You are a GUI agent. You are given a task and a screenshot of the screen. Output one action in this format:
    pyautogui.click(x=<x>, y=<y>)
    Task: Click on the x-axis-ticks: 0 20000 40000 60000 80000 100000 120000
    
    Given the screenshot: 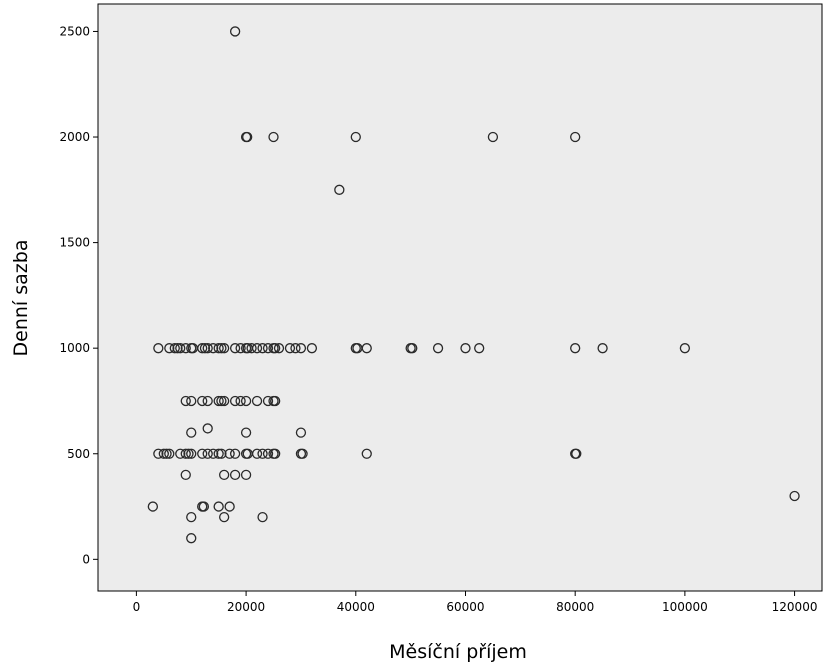 What is the action you would take?
    pyautogui.click(x=475, y=602)
    